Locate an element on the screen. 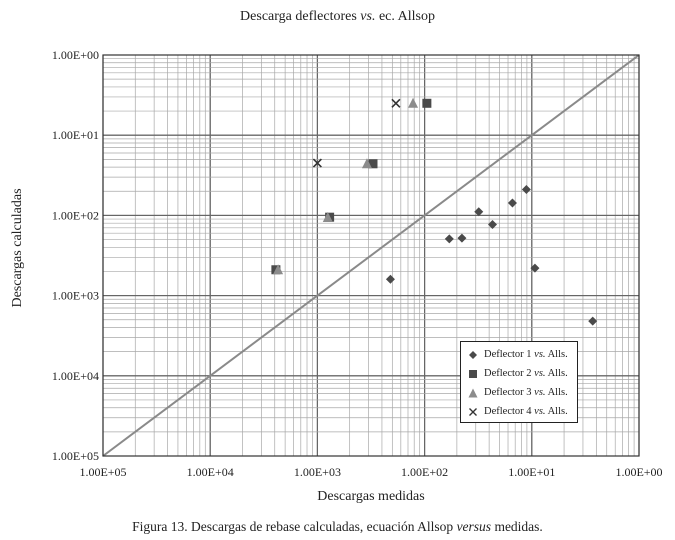 The height and width of the screenshot is (540, 675). legend-item-deflector-2: Deflector 2 vs. Alls. is located at coordinates (519, 373).